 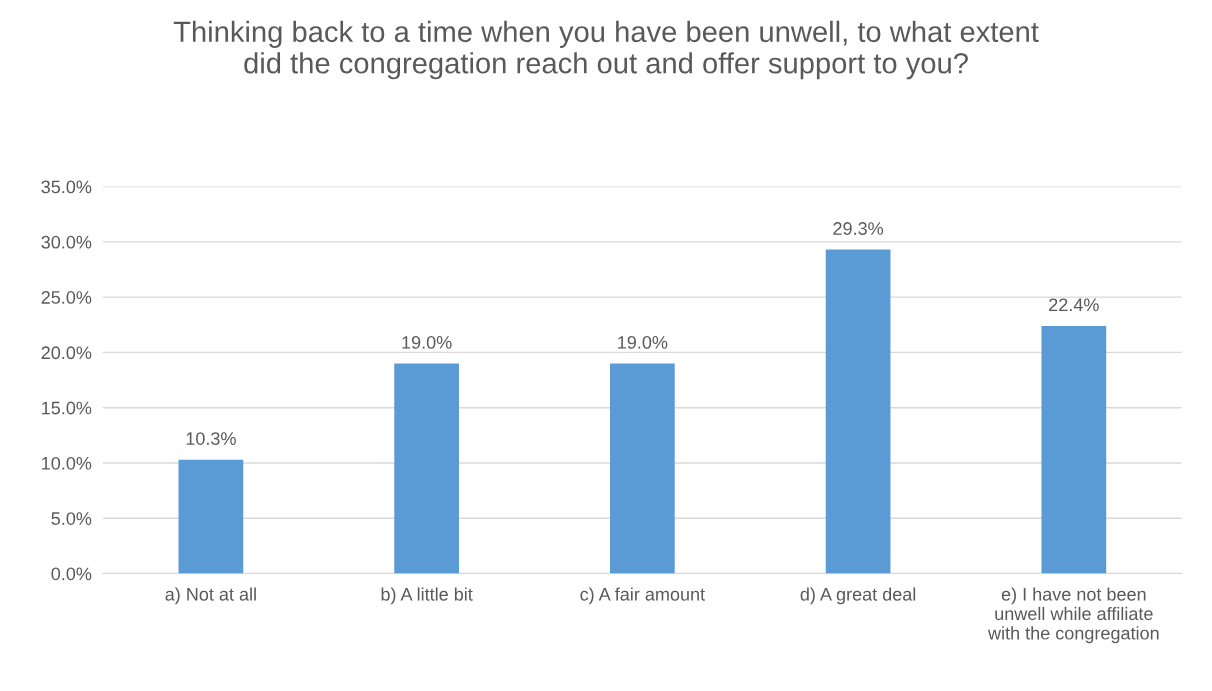 What do you see at coordinates (211, 438) in the screenshot?
I see `data-label: 10.3%` at bounding box center [211, 438].